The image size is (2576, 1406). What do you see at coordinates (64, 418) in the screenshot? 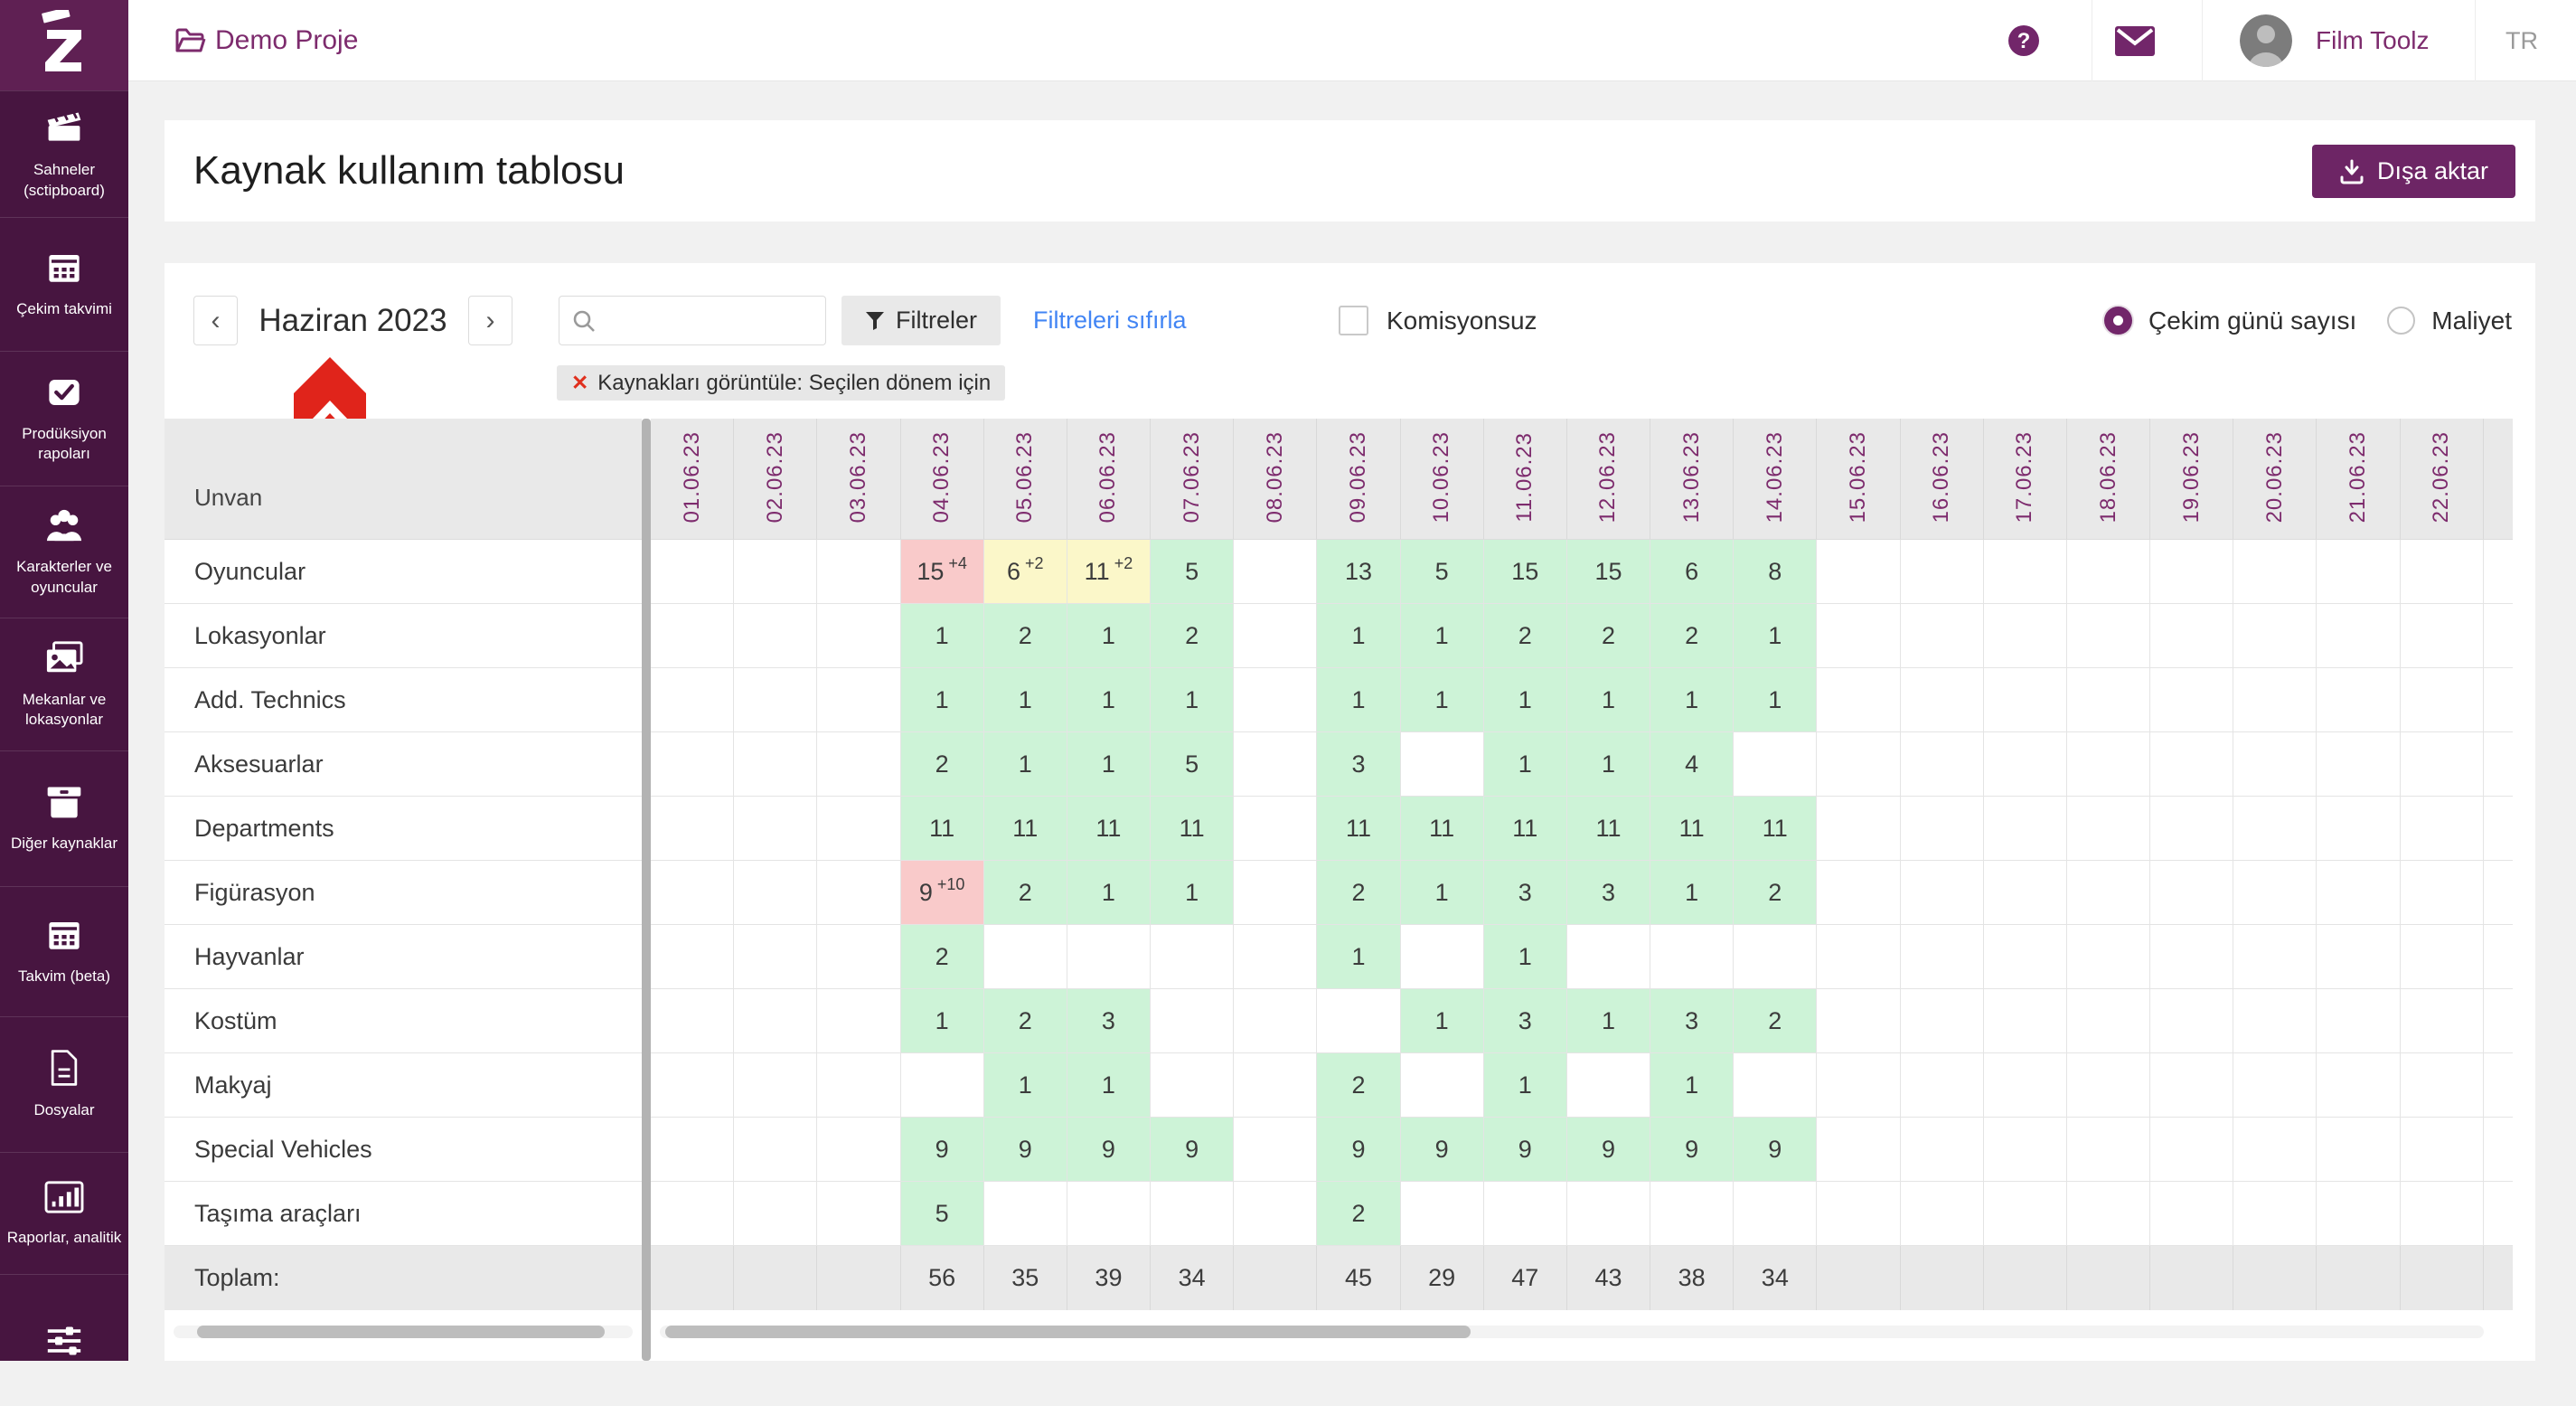
I see `sidebar-item-prod-ksiyon-rapolar: Prodüksiyon rapoları` at bounding box center [64, 418].